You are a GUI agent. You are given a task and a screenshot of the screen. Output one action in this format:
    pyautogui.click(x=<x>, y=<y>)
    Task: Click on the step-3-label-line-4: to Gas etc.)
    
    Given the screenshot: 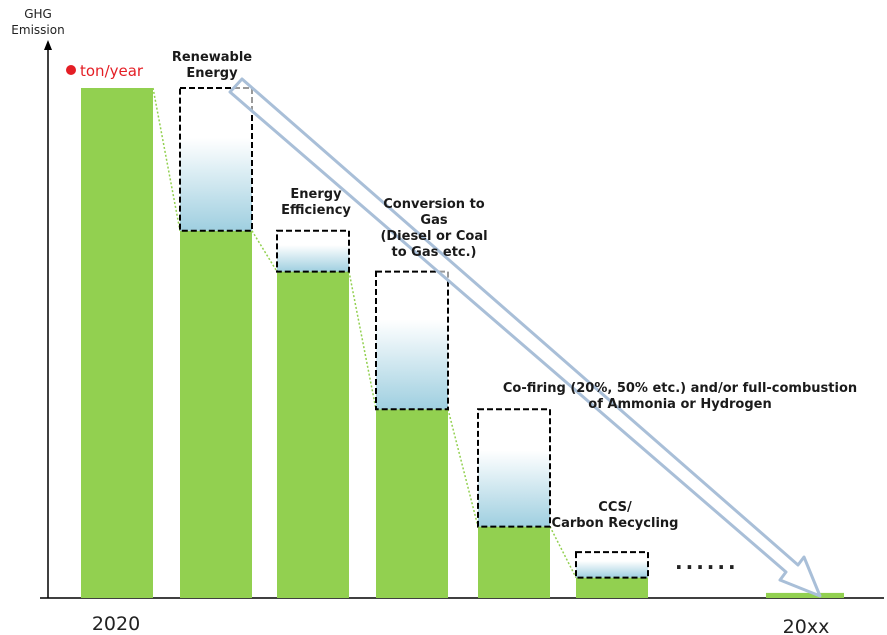 What is the action you would take?
    pyautogui.click(x=434, y=252)
    